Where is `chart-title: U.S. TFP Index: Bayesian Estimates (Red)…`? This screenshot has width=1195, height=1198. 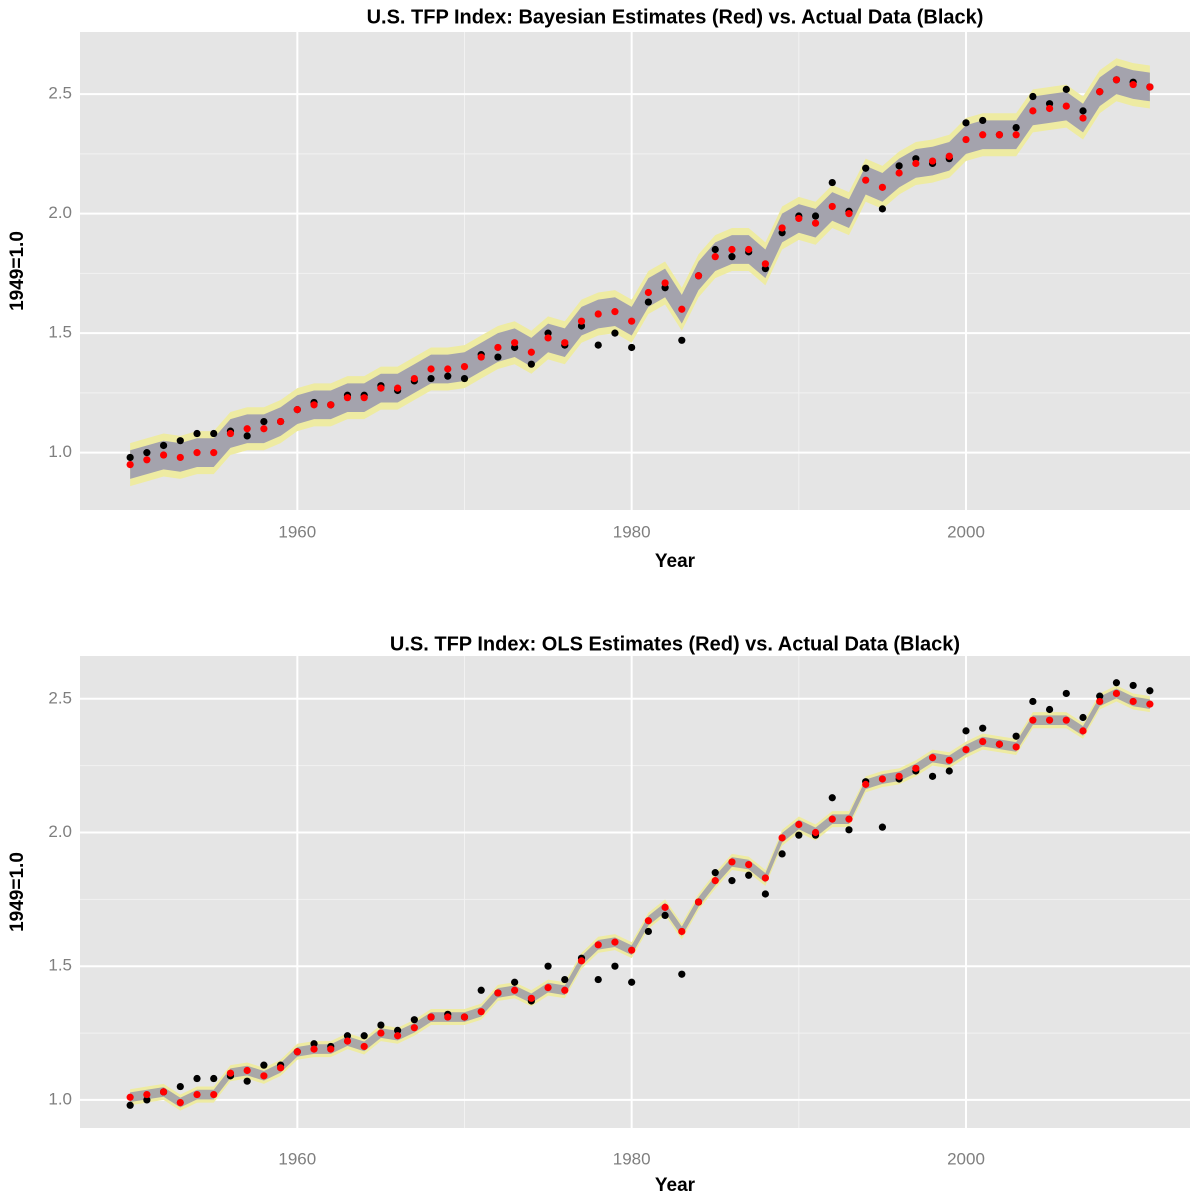 chart-title: U.S. TFP Index: Bayesian Estimates (Red)… is located at coordinates (675, 17).